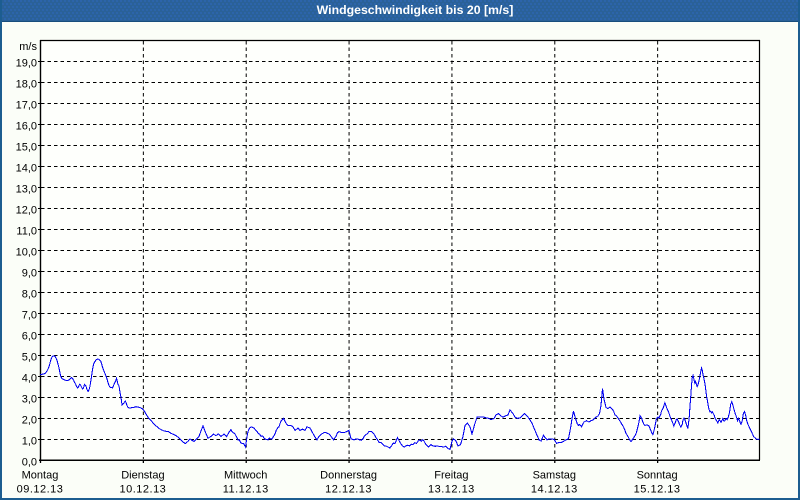 This screenshot has width=800, height=500. I want to click on svg-text: 3,0, so click(29, 400).